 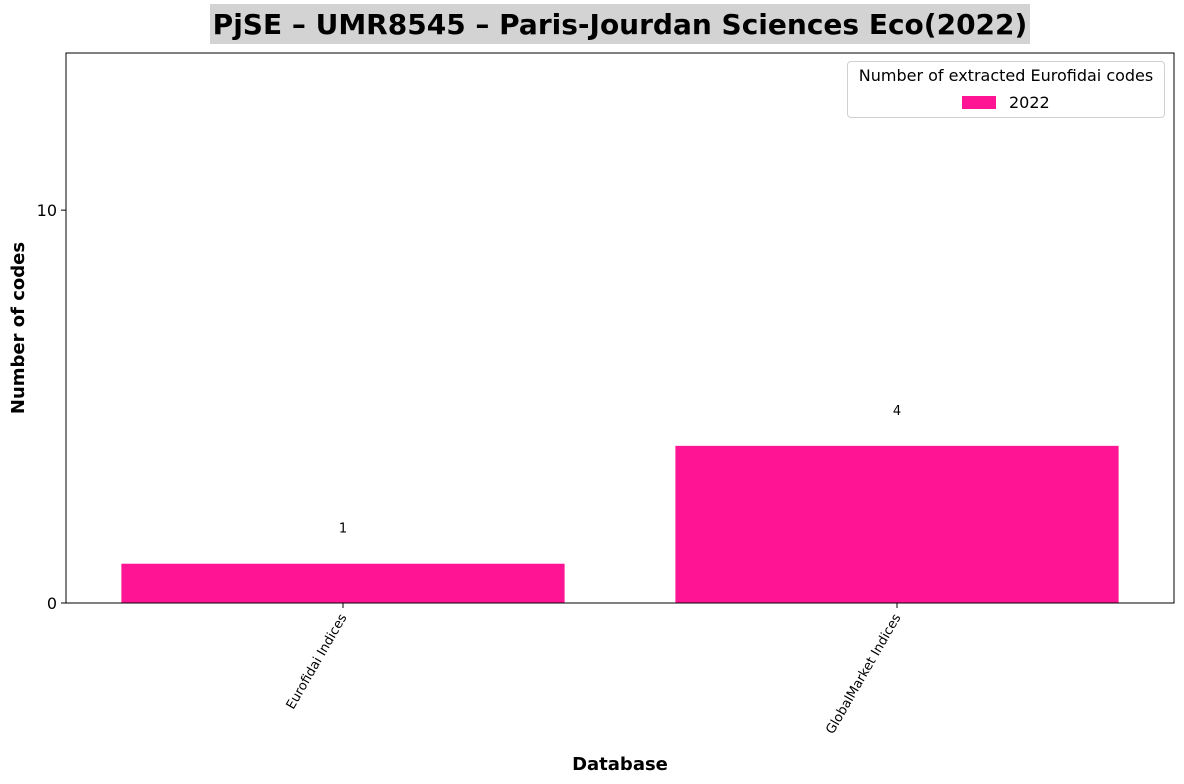 What do you see at coordinates (979, 102) in the screenshot?
I see `legend-swatch-2022` at bounding box center [979, 102].